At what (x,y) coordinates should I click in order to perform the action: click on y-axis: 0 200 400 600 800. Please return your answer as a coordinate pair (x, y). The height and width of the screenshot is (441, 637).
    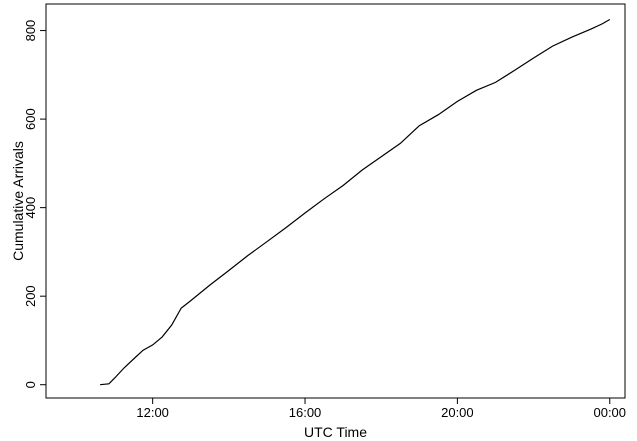
    Looking at the image, I should click on (34, 204).